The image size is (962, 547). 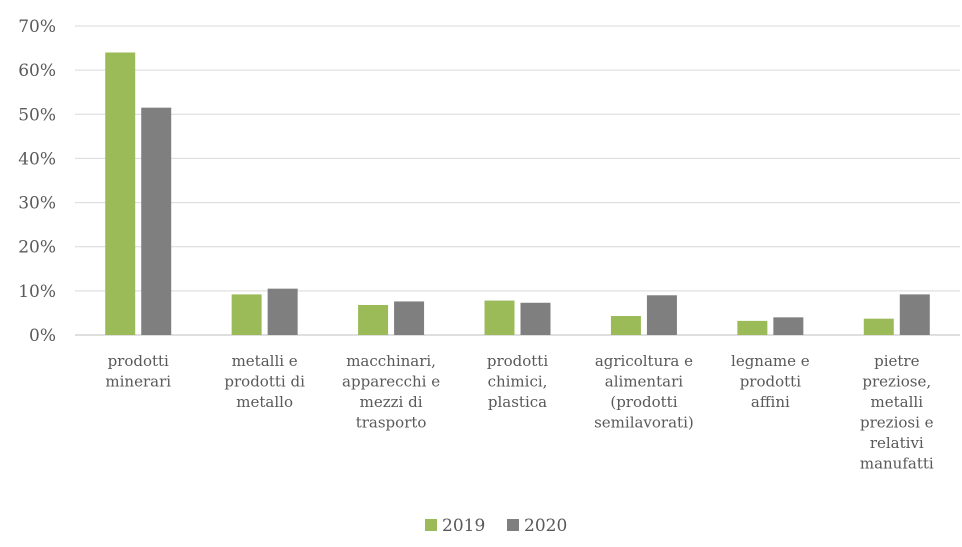 I want to click on category-label: agricoltura e, so click(x=644, y=361).